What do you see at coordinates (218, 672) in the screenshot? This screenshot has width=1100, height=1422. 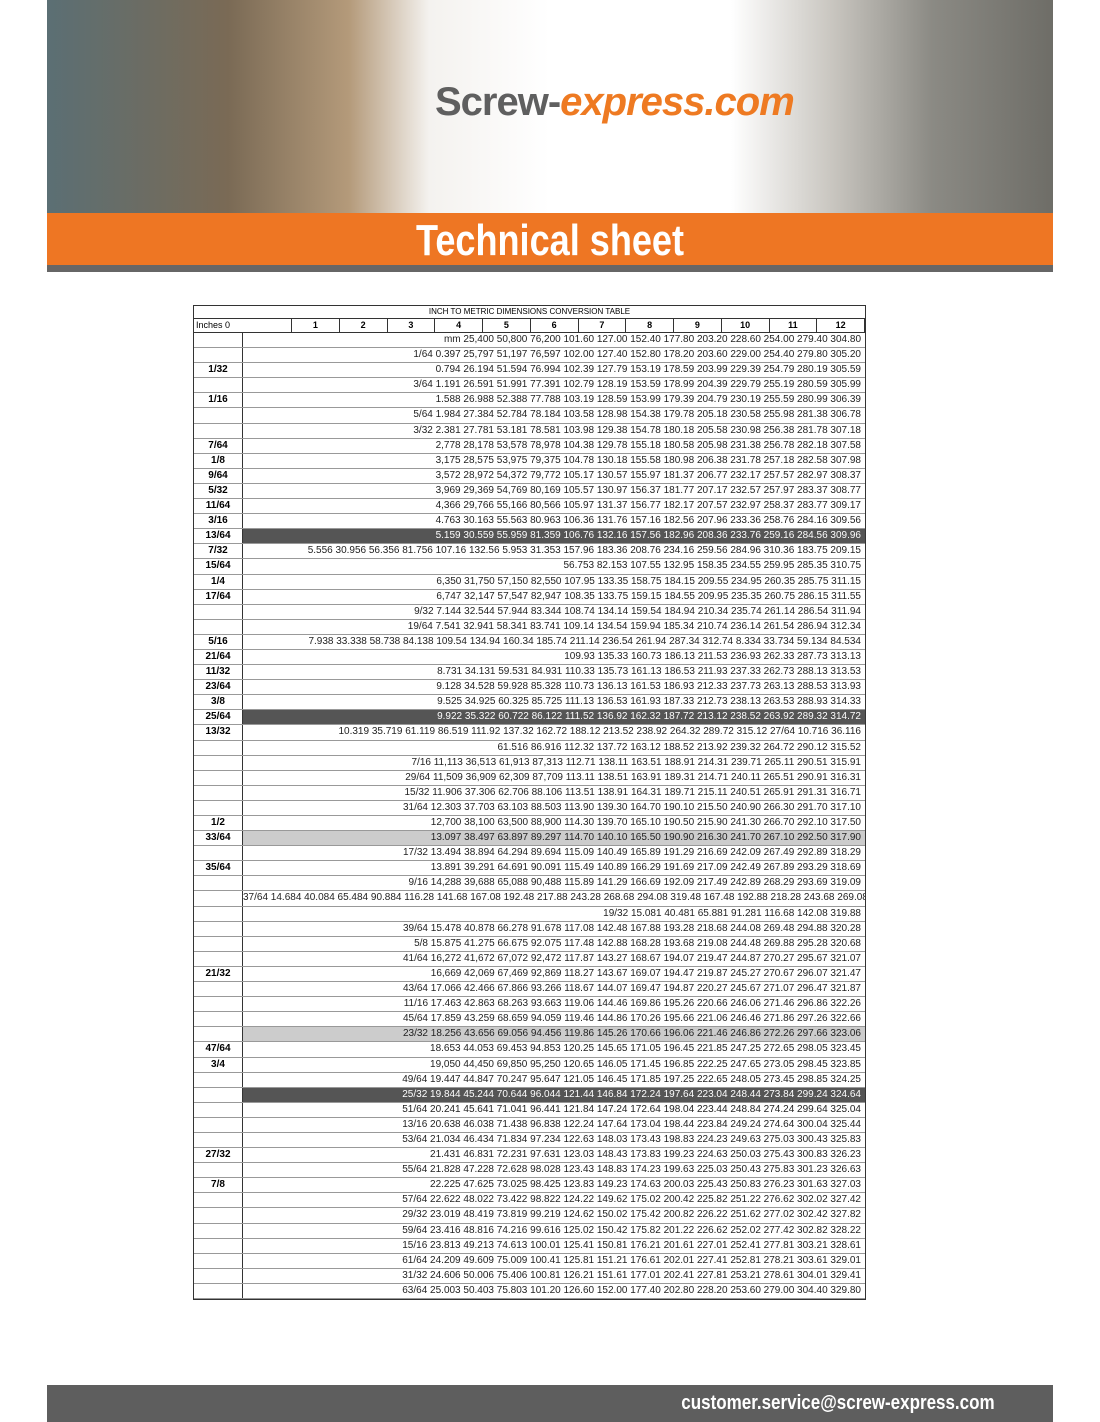 I see `inch-label: 11/32` at bounding box center [218, 672].